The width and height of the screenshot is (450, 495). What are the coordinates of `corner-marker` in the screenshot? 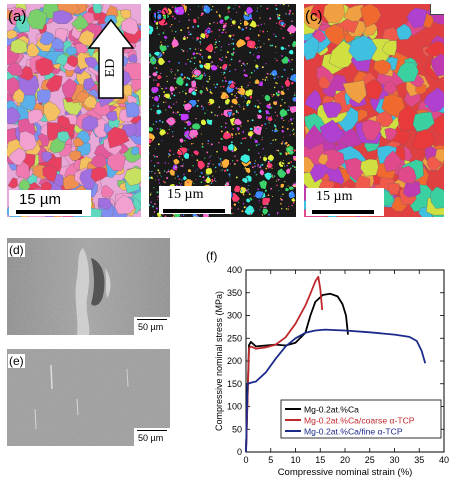 It's located at (437, 9).